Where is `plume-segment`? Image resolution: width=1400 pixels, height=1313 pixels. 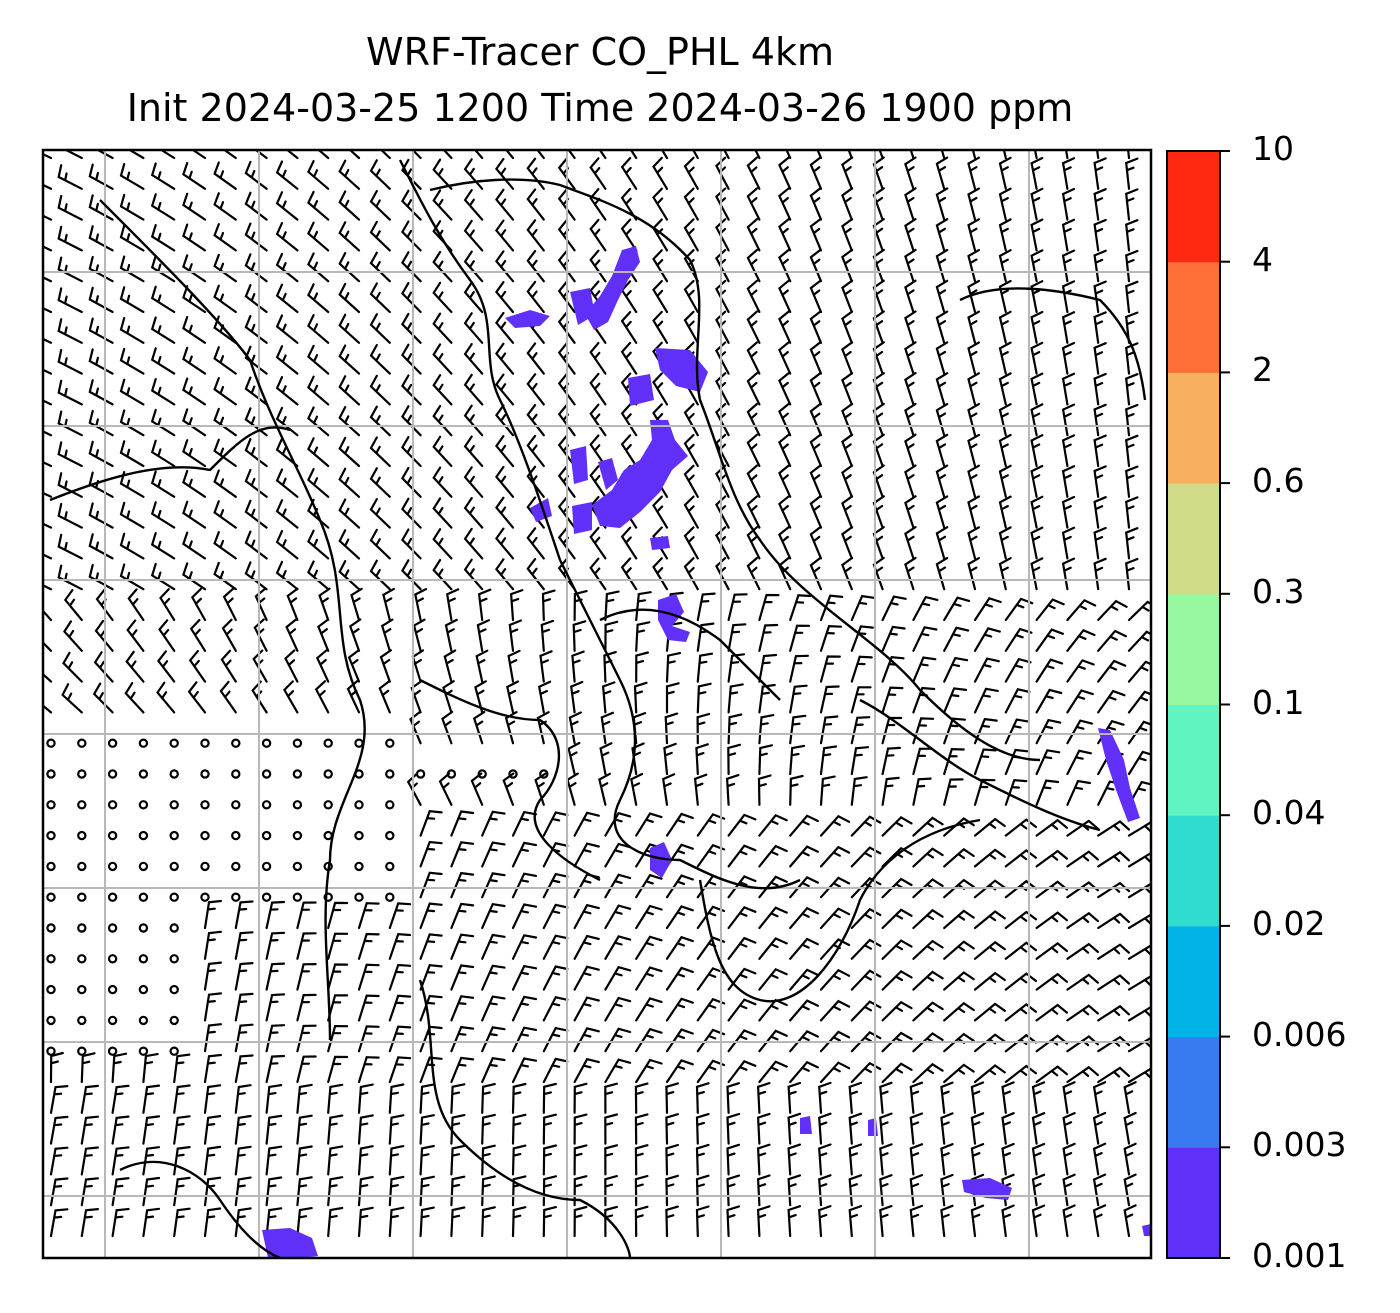 plume-segment is located at coordinates (1146, 1230).